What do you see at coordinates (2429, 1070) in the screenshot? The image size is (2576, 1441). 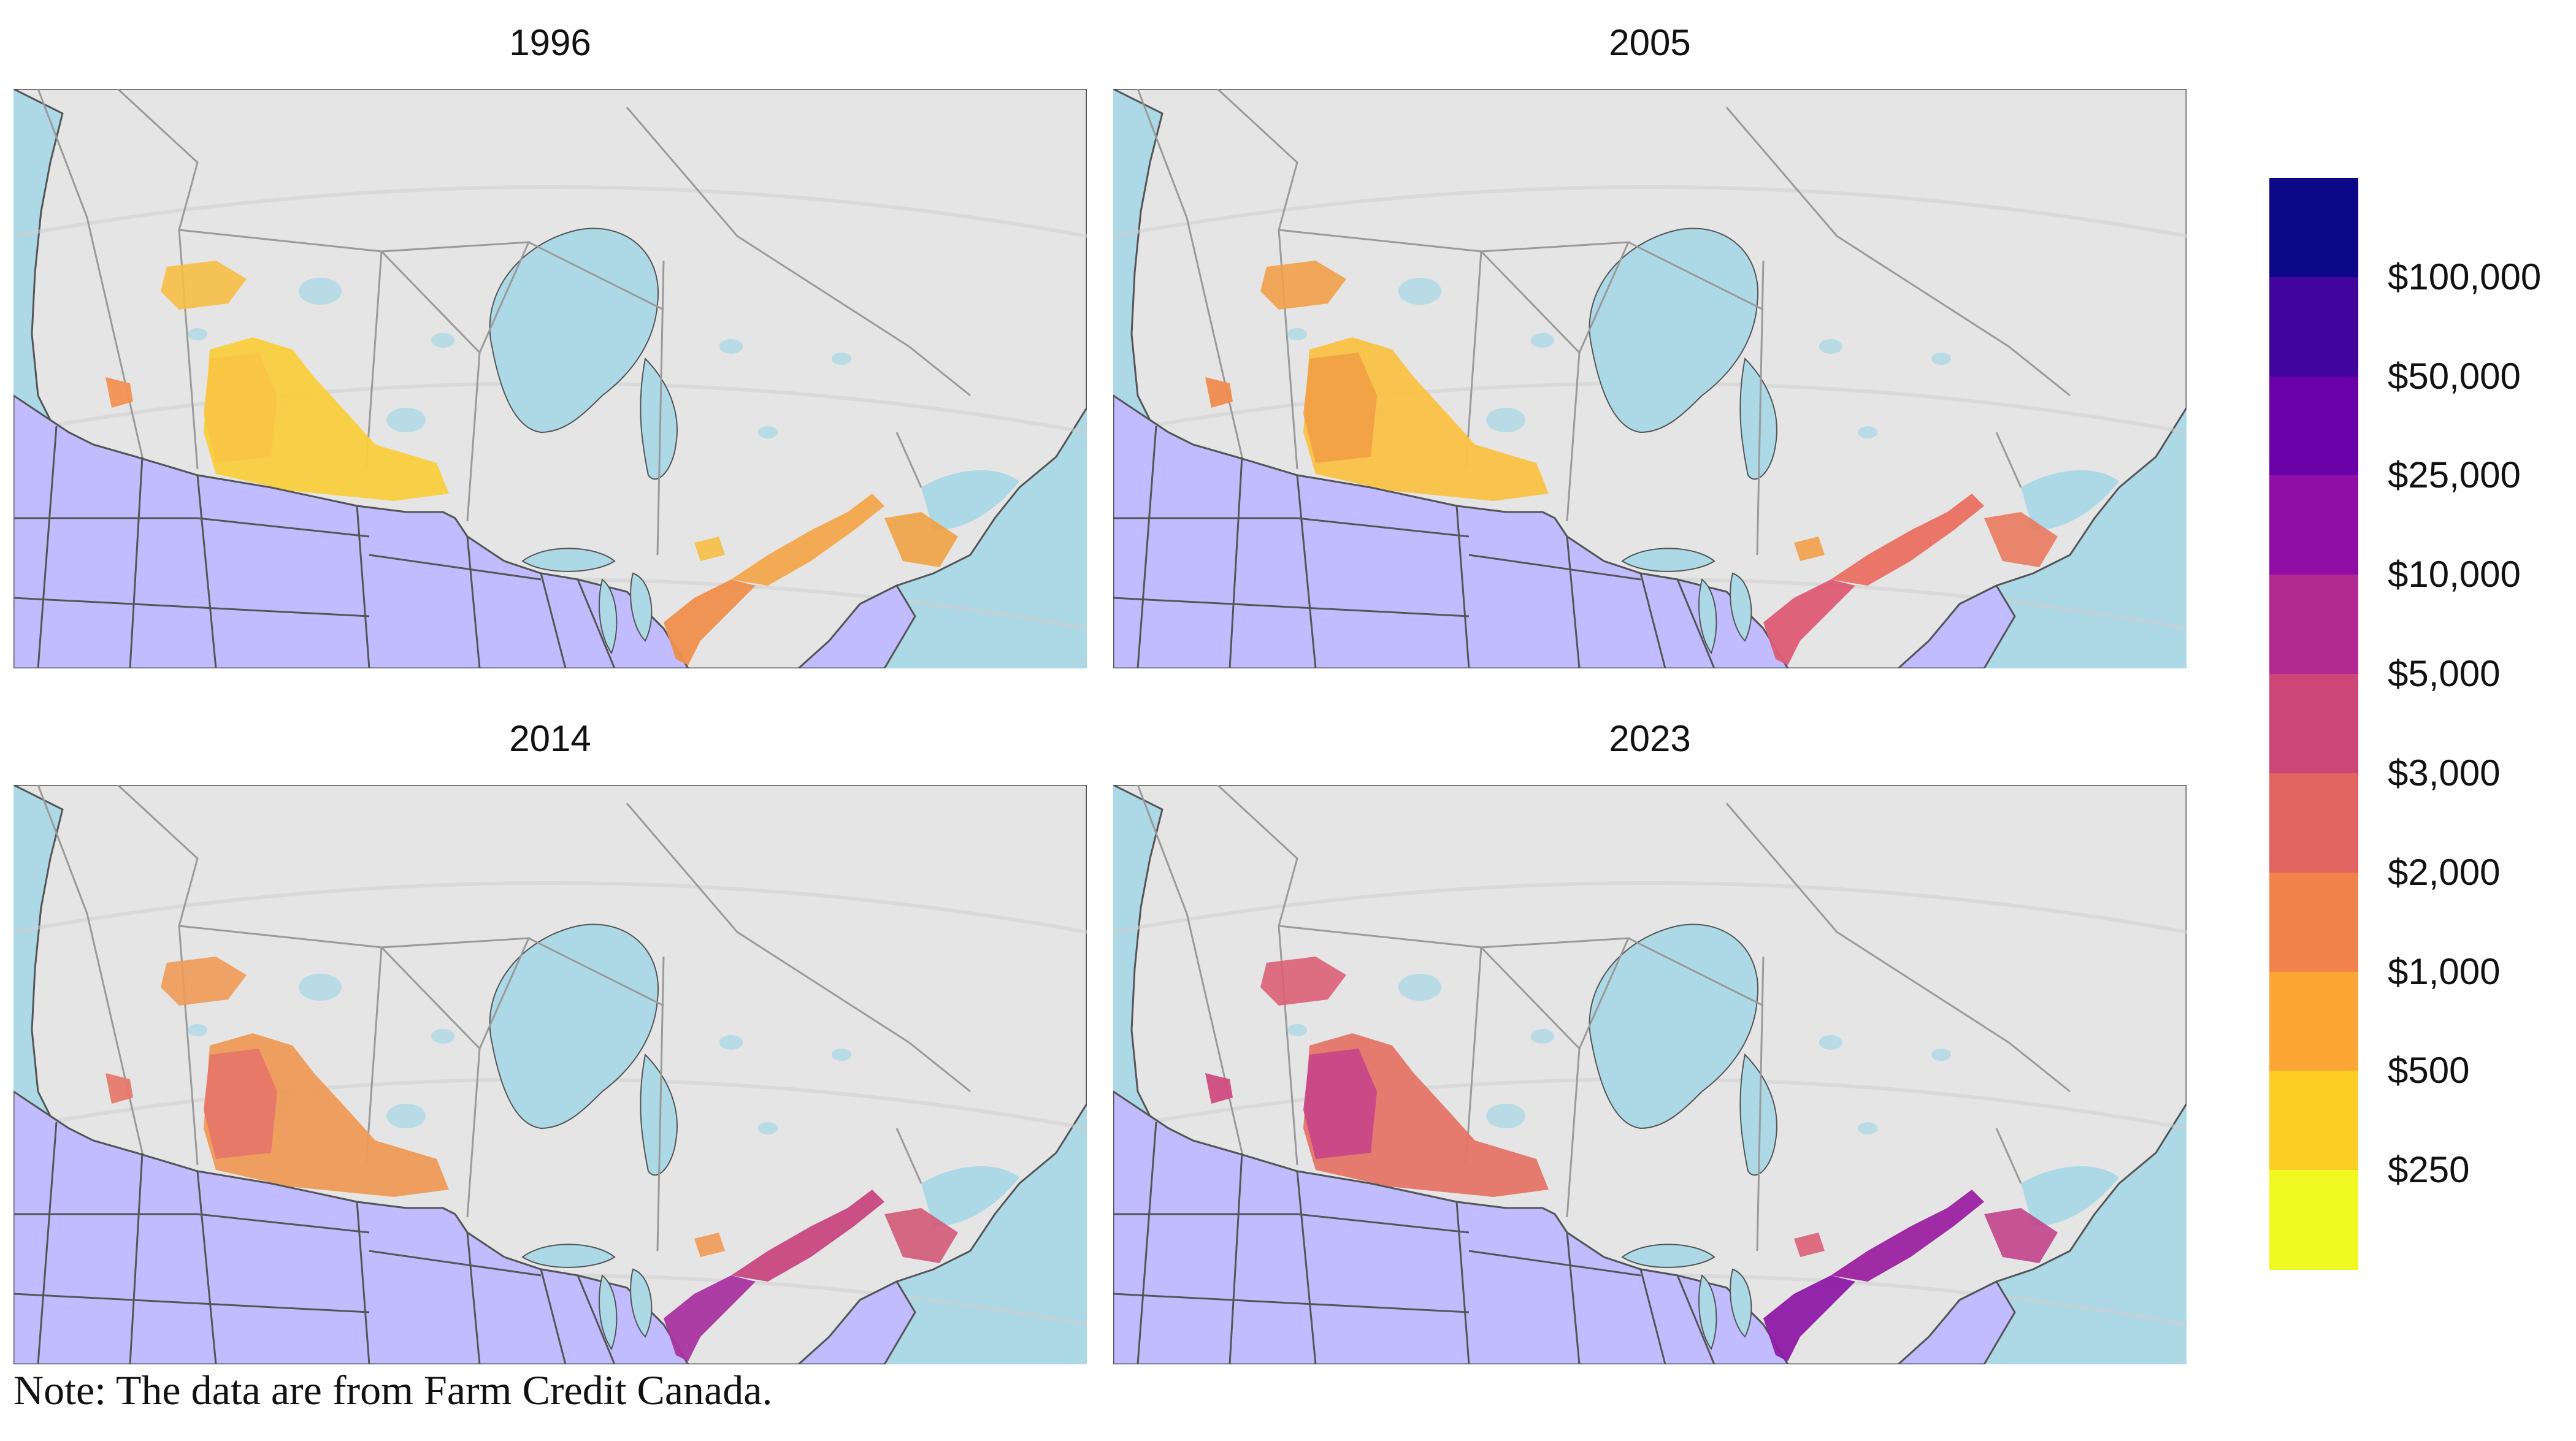 I see `legend-label: $500` at bounding box center [2429, 1070].